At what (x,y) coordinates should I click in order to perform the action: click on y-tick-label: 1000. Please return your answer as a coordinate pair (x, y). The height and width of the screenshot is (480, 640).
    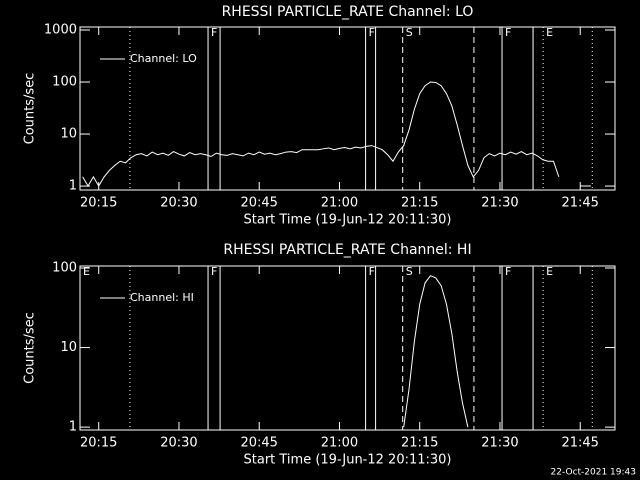
    Looking at the image, I should click on (60, 29).